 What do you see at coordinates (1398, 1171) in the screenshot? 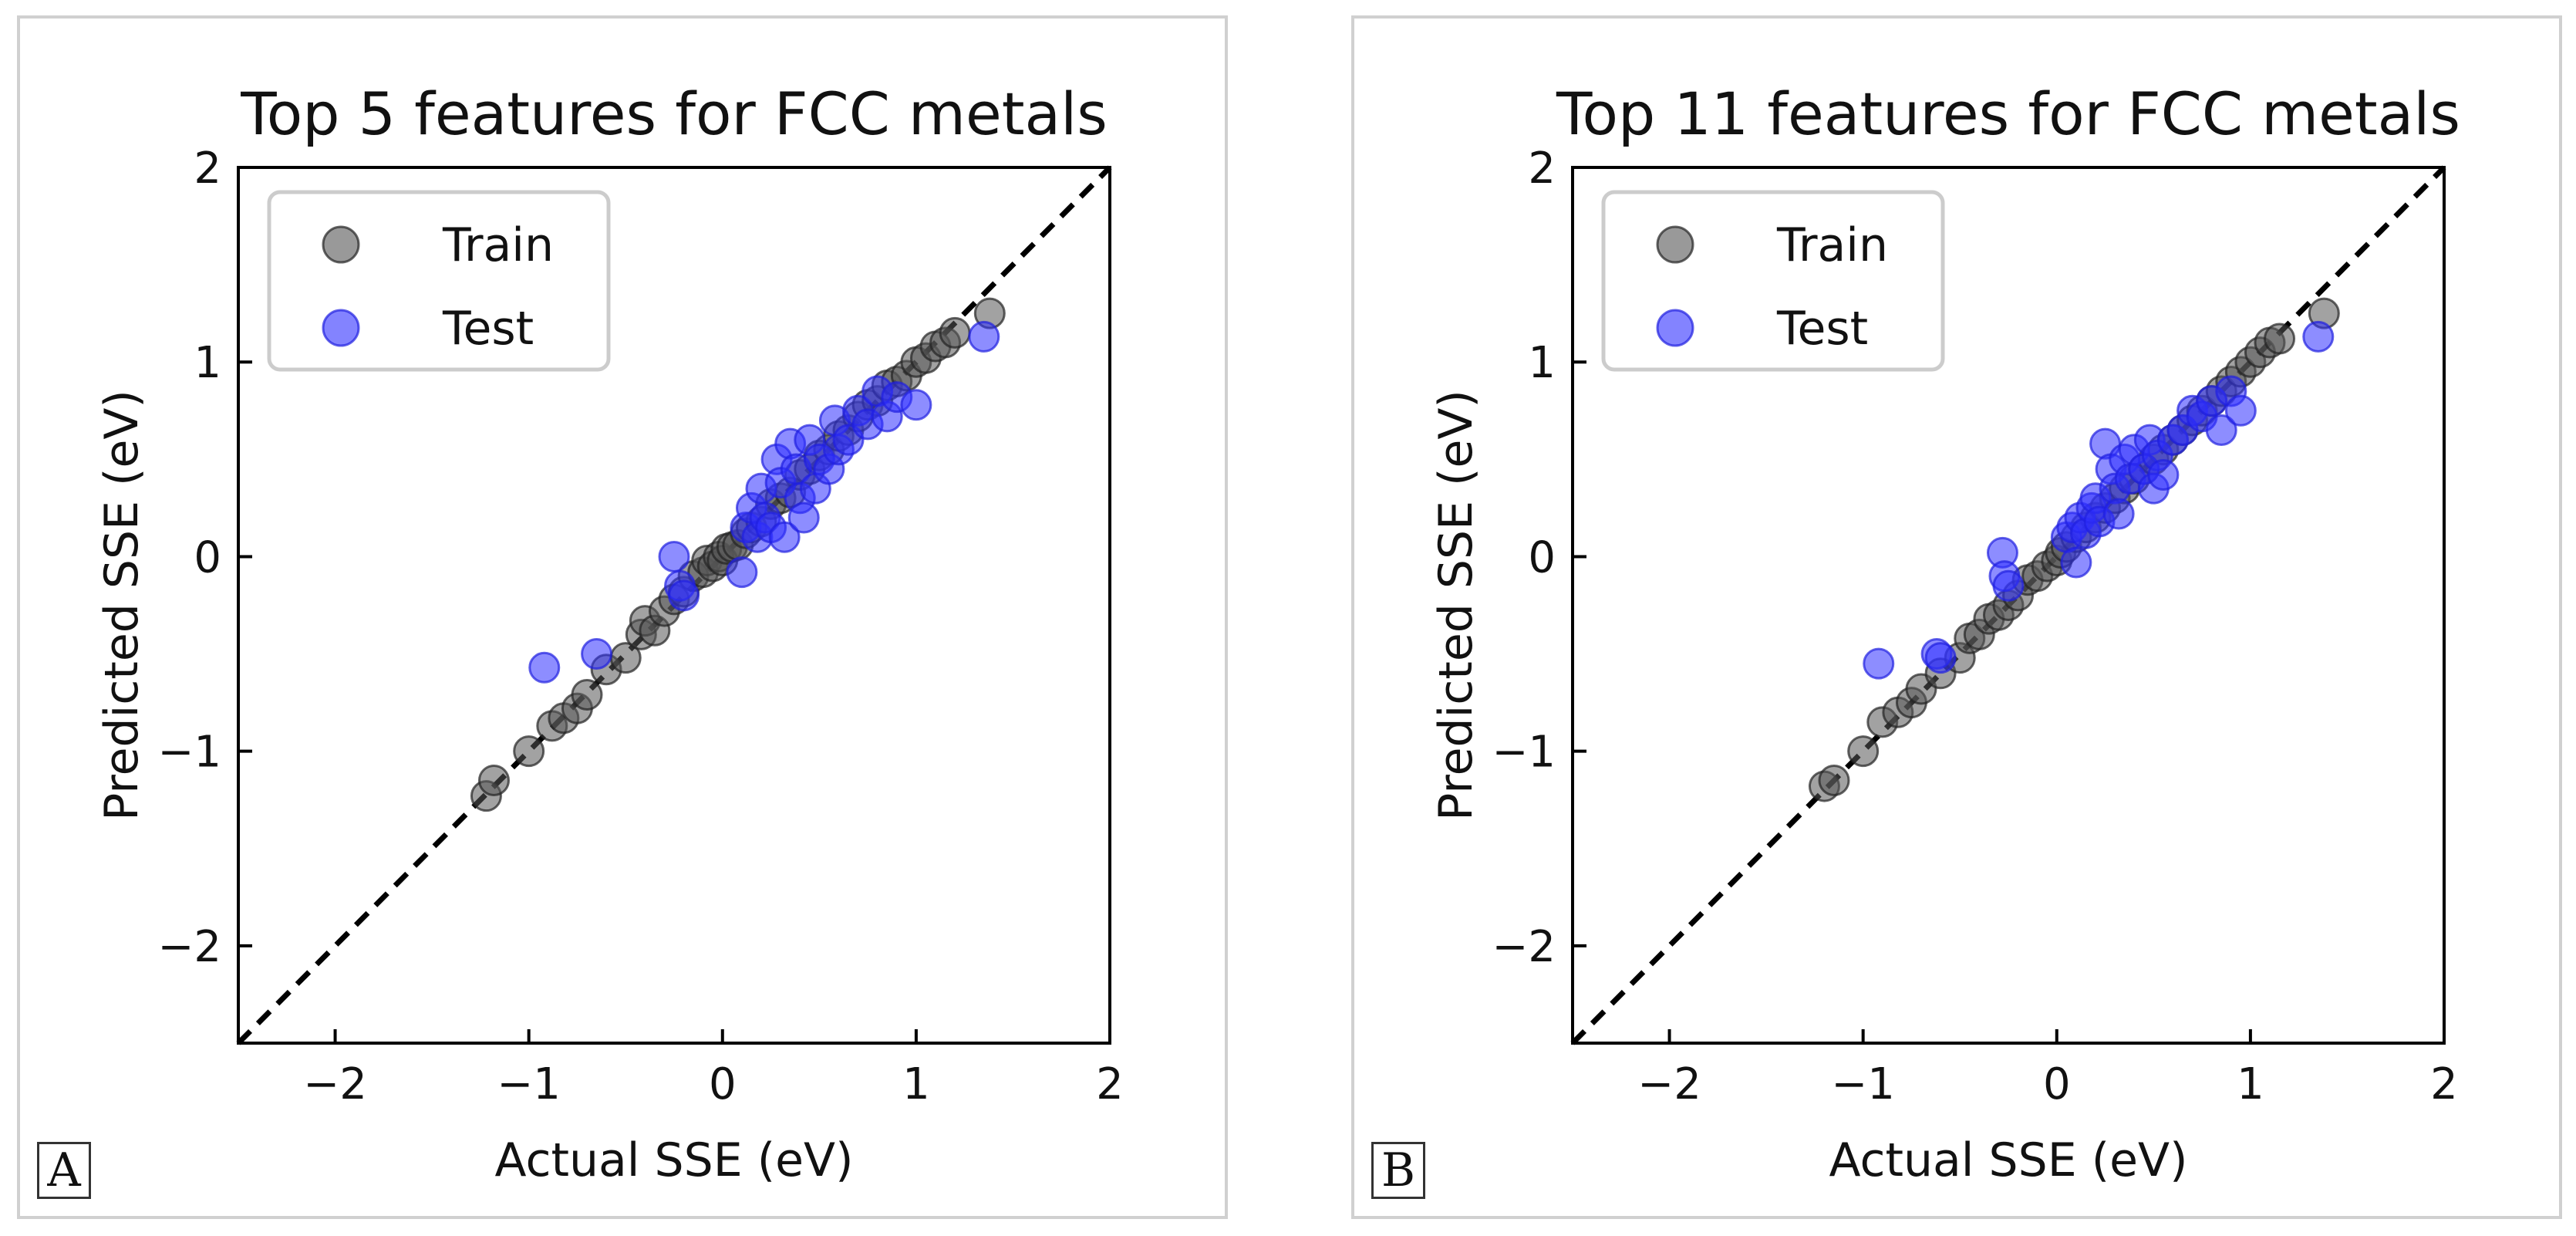
I see `panel-letter-b: B` at bounding box center [1398, 1171].